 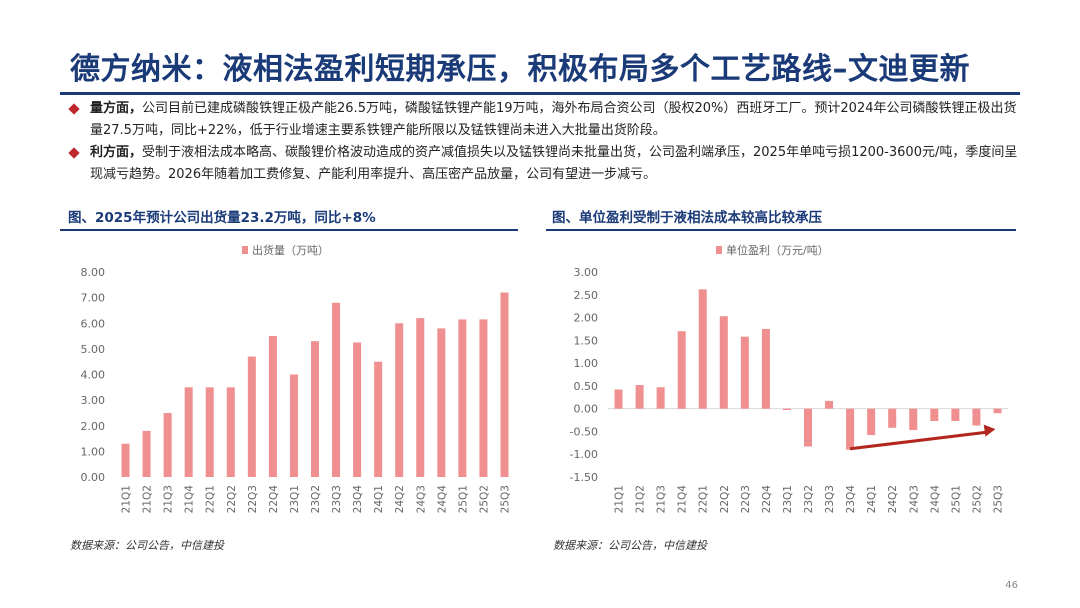 I want to click on bar-21Q2, so click(x=146, y=453).